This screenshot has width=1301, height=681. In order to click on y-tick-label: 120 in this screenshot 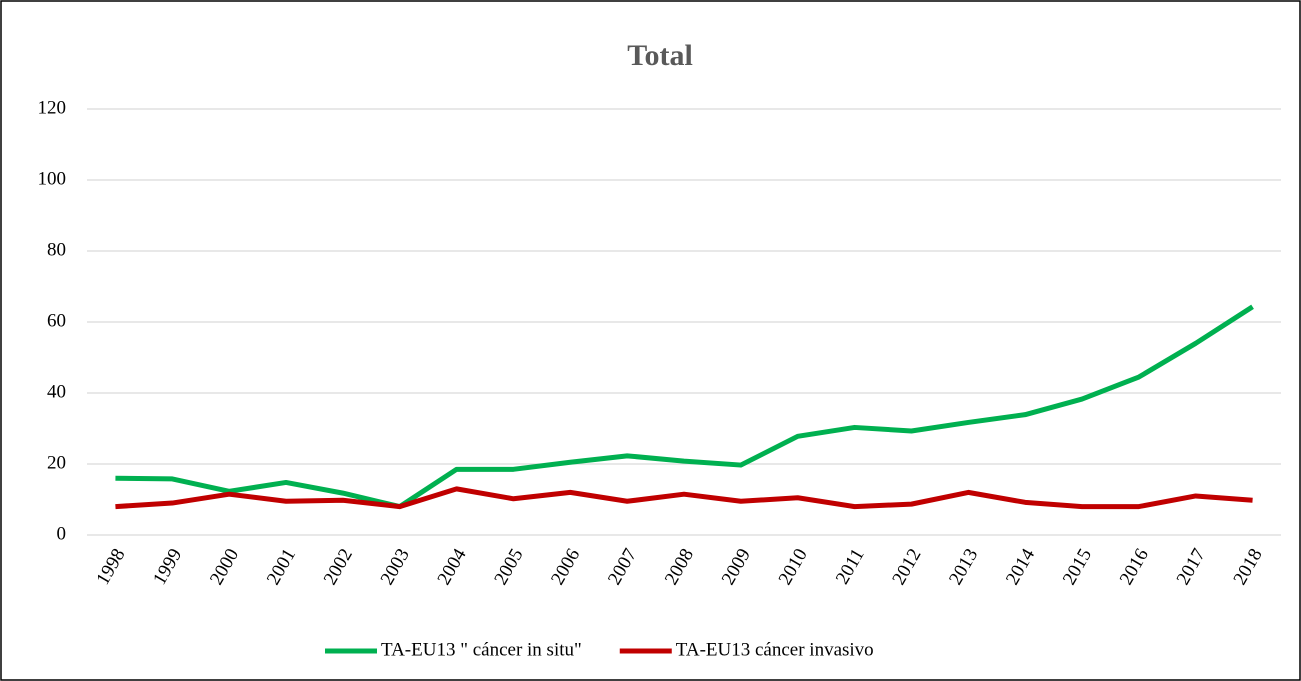, I will do `click(52, 107)`.